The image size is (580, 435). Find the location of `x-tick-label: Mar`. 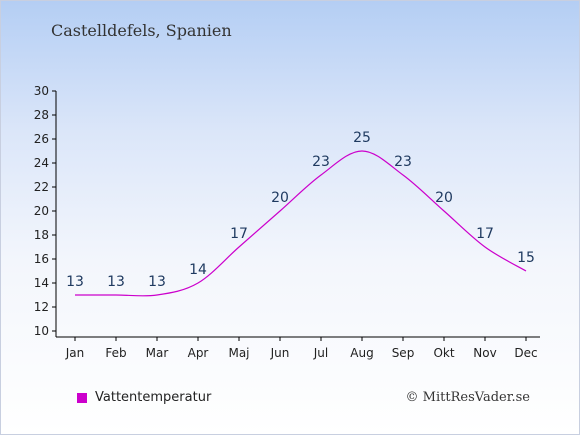

x-tick-label: Mar is located at coordinates (157, 353).